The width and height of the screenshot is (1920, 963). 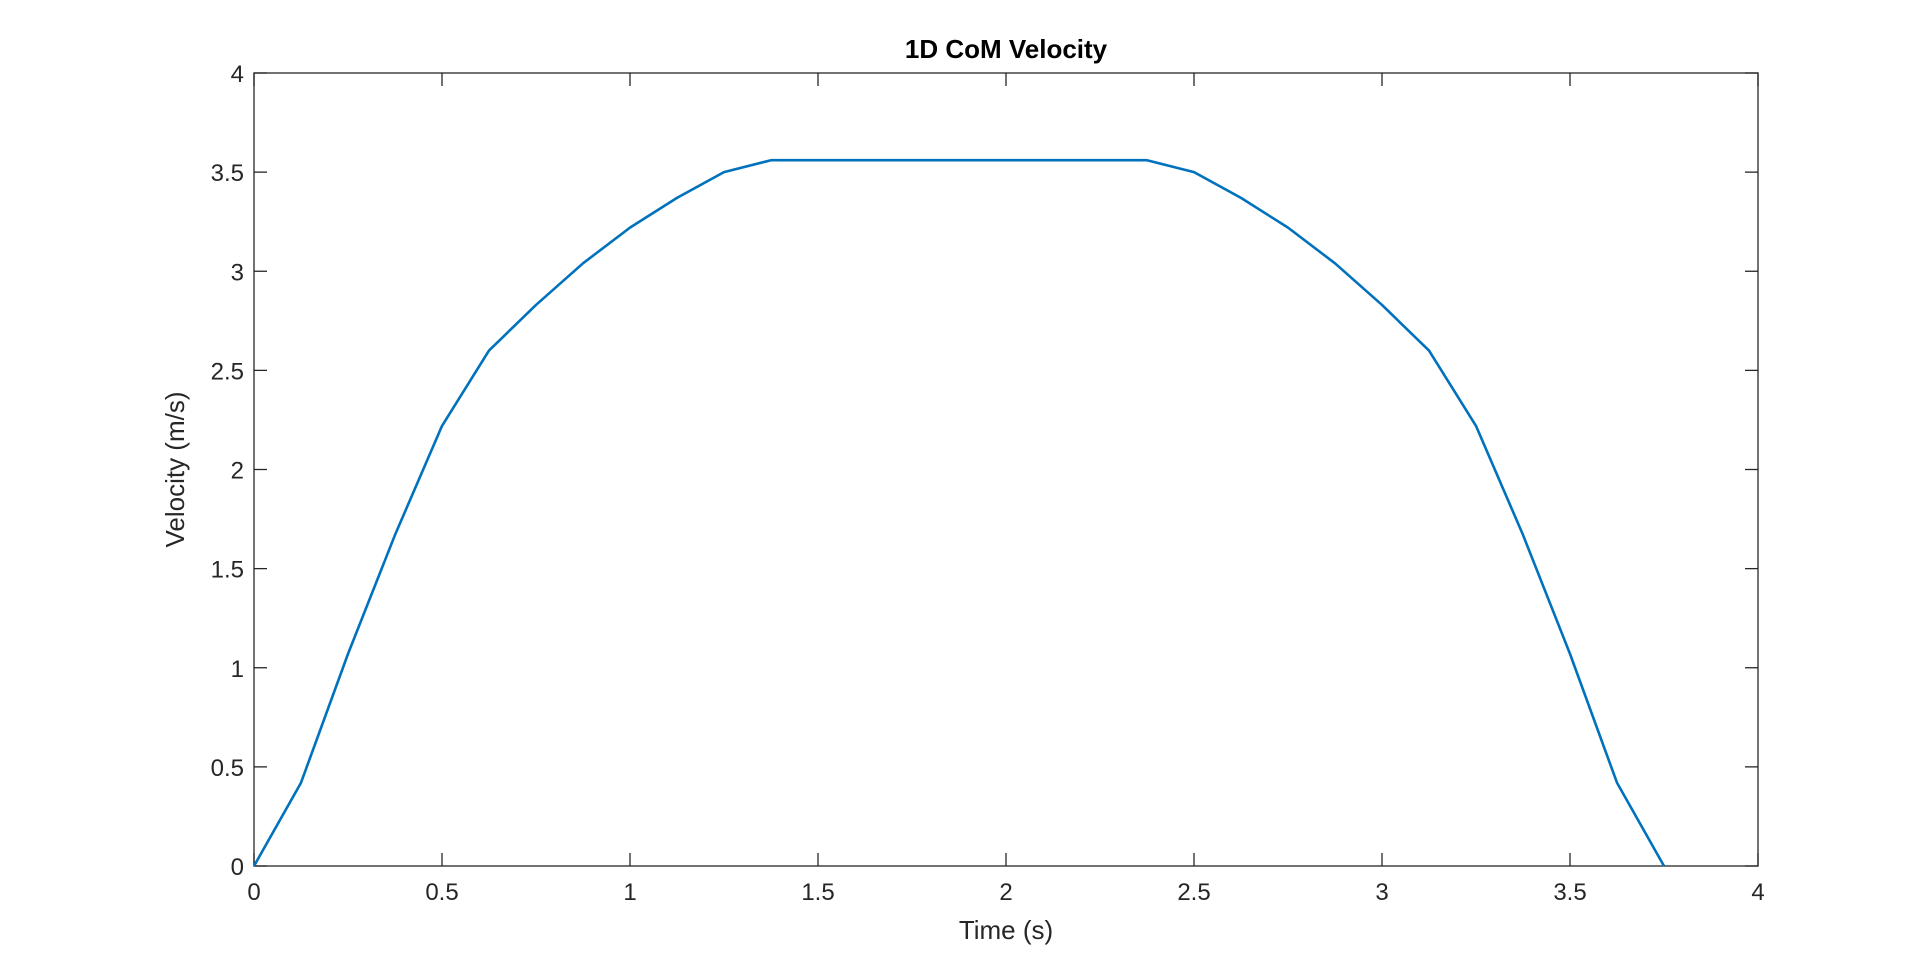 I want to click on y-tick-label: 3, so click(x=237, y=272).